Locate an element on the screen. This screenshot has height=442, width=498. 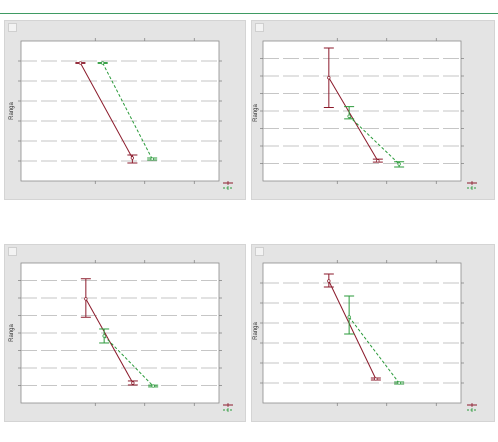
chart-3-marks is located at coordinates (125, 336).